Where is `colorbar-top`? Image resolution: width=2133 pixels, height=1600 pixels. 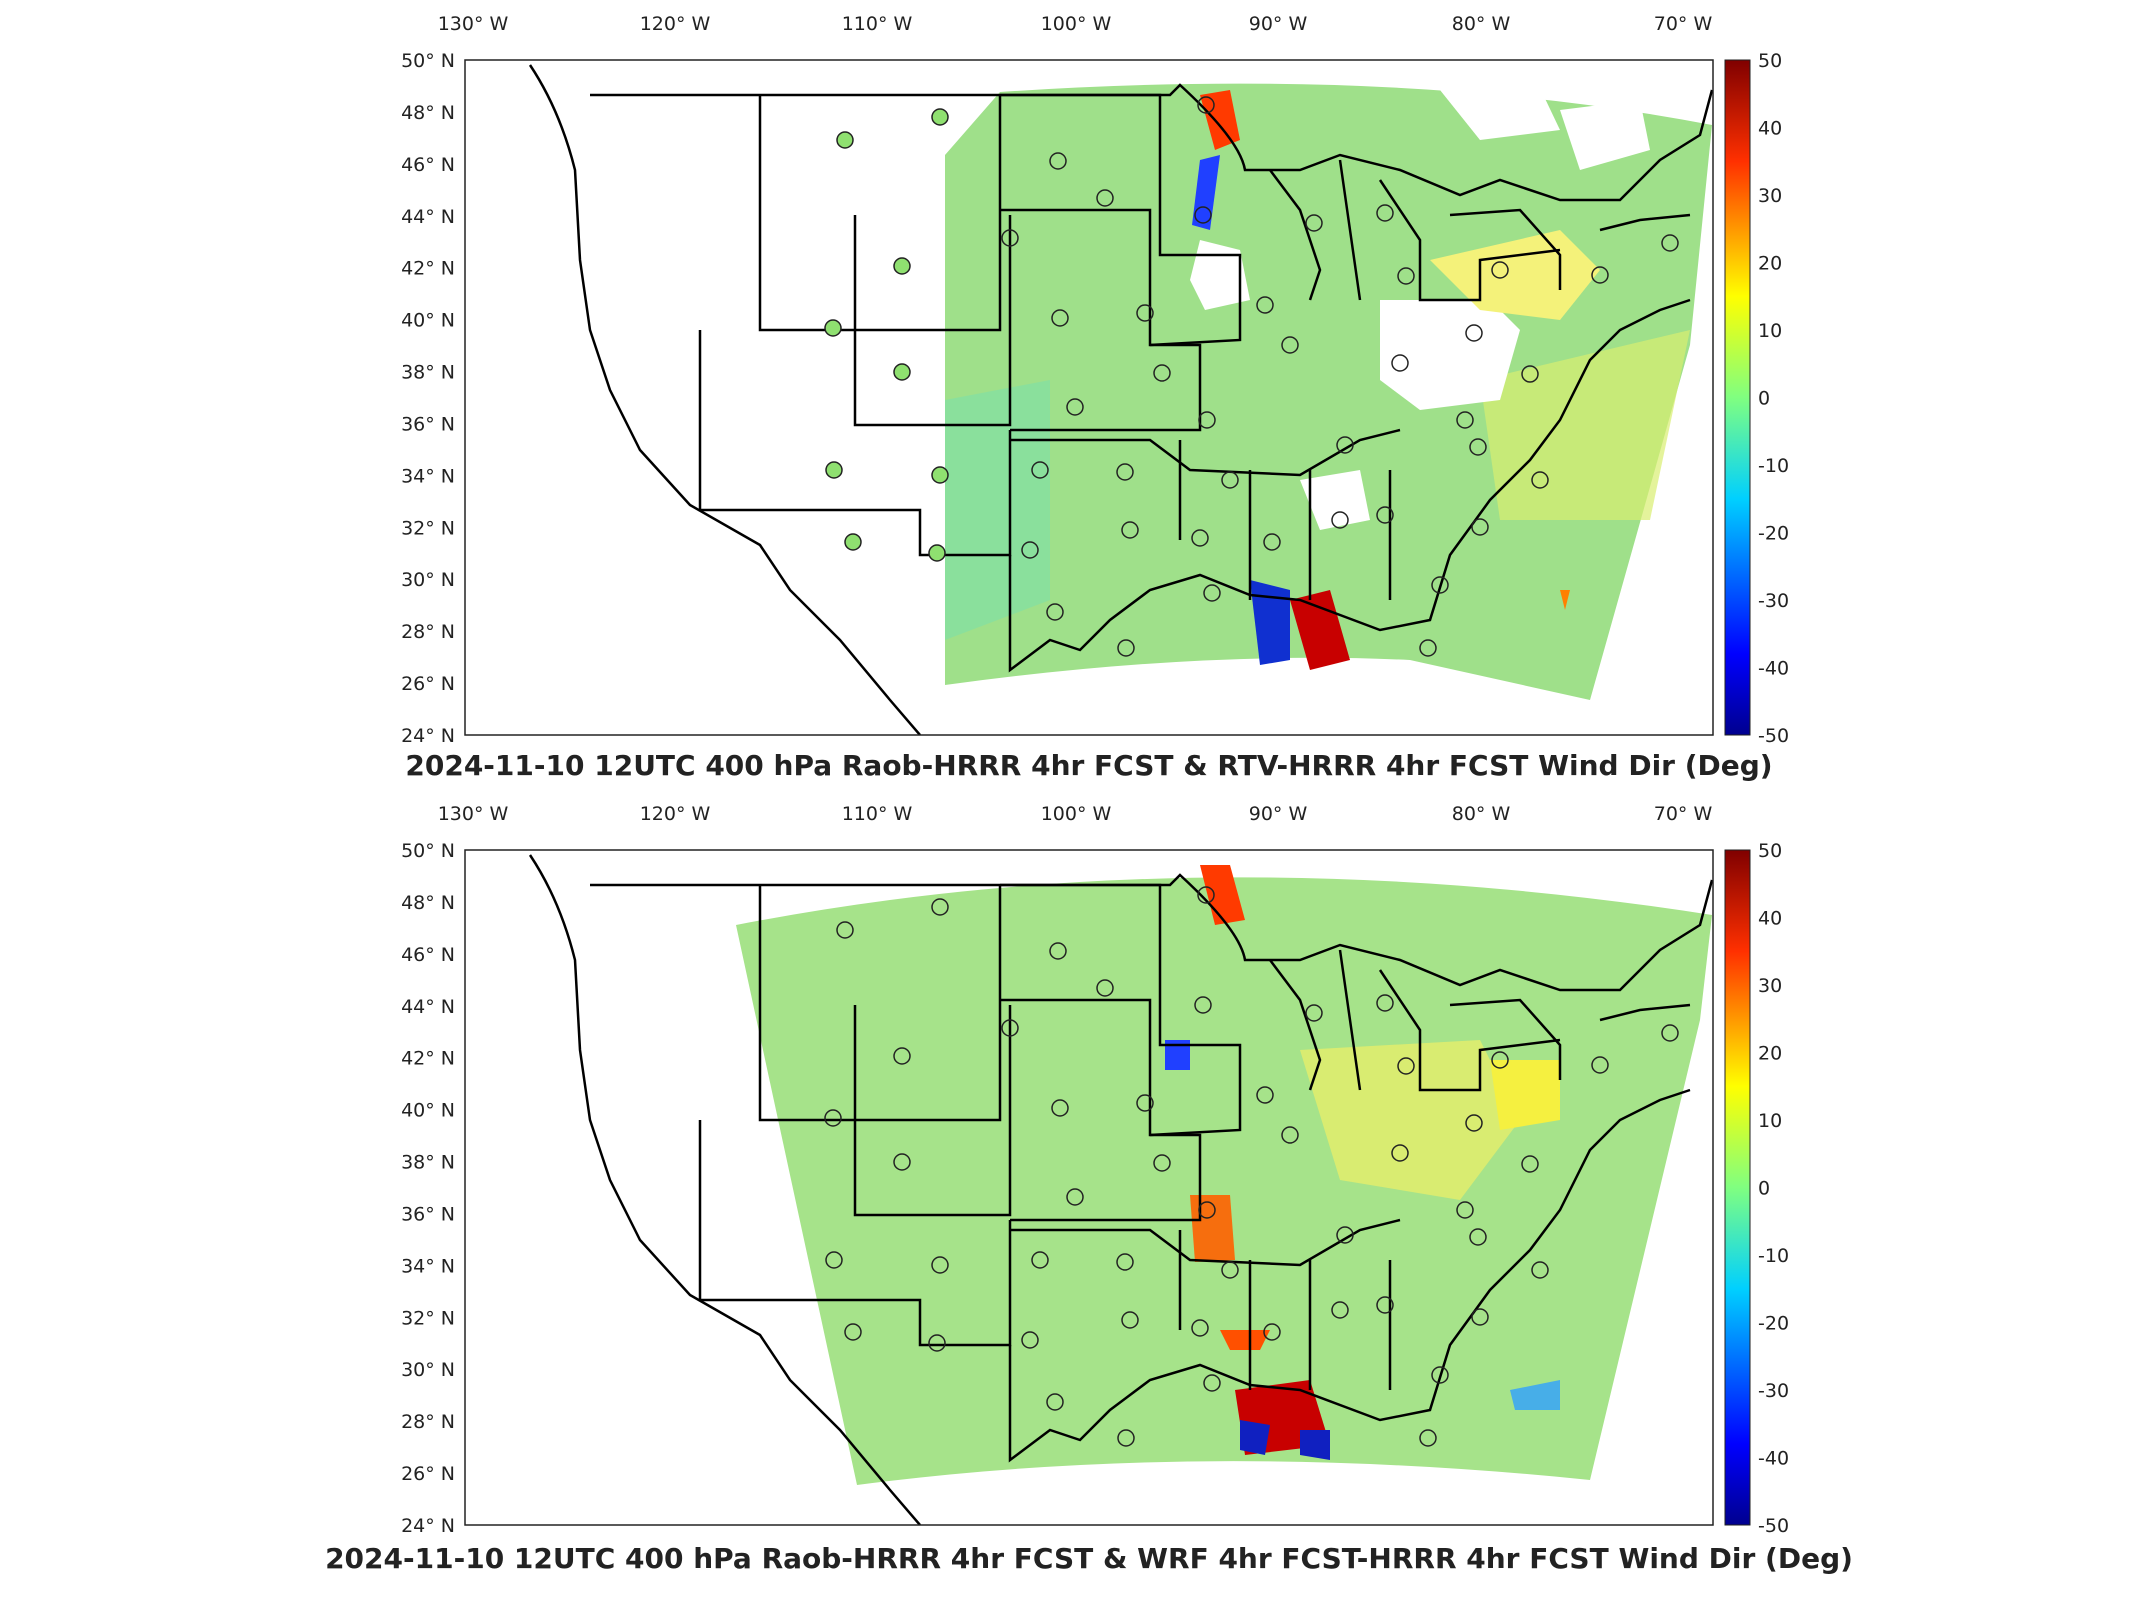 colorbar-top is located at coordinates (1737, 397).